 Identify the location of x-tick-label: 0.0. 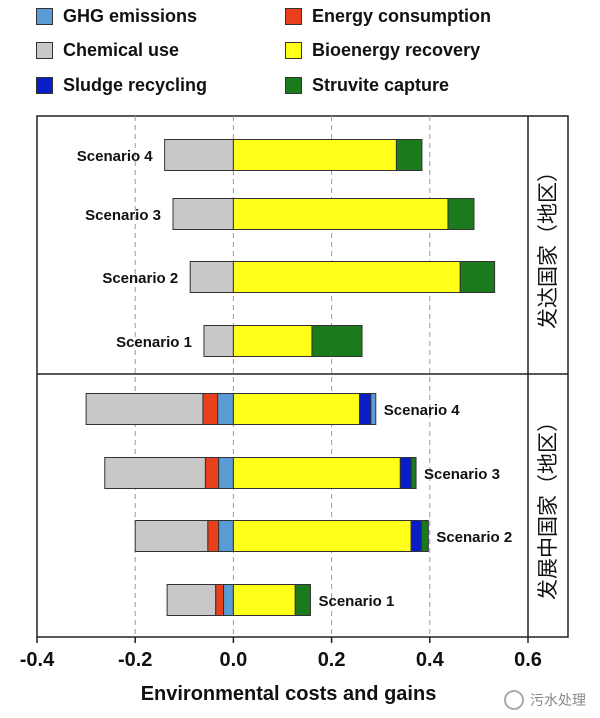
(233, 660).